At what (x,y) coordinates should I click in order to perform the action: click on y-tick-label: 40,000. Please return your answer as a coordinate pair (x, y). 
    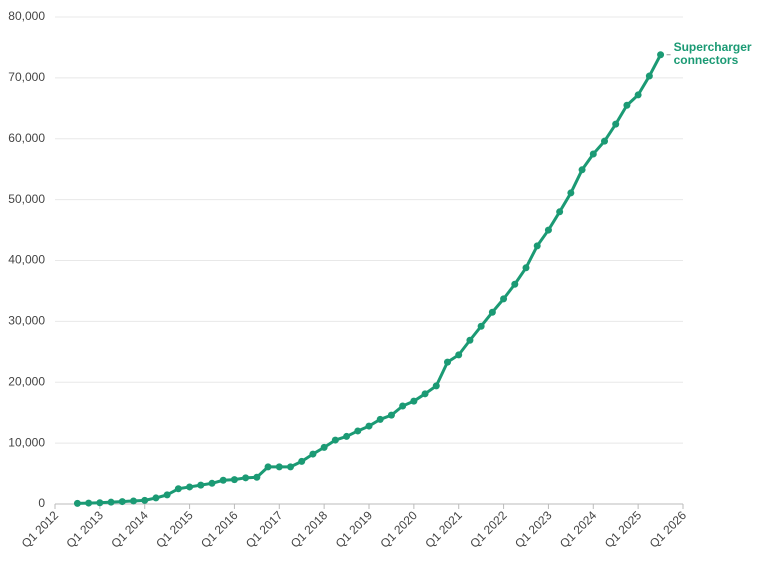
    Looking at the image, I should click on (26, 260).